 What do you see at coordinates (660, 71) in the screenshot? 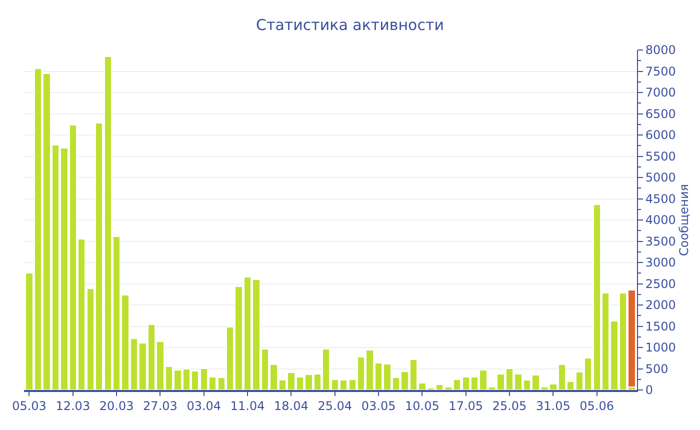
I see `y-tick-label: 7500` at bounding box center [660, 71].